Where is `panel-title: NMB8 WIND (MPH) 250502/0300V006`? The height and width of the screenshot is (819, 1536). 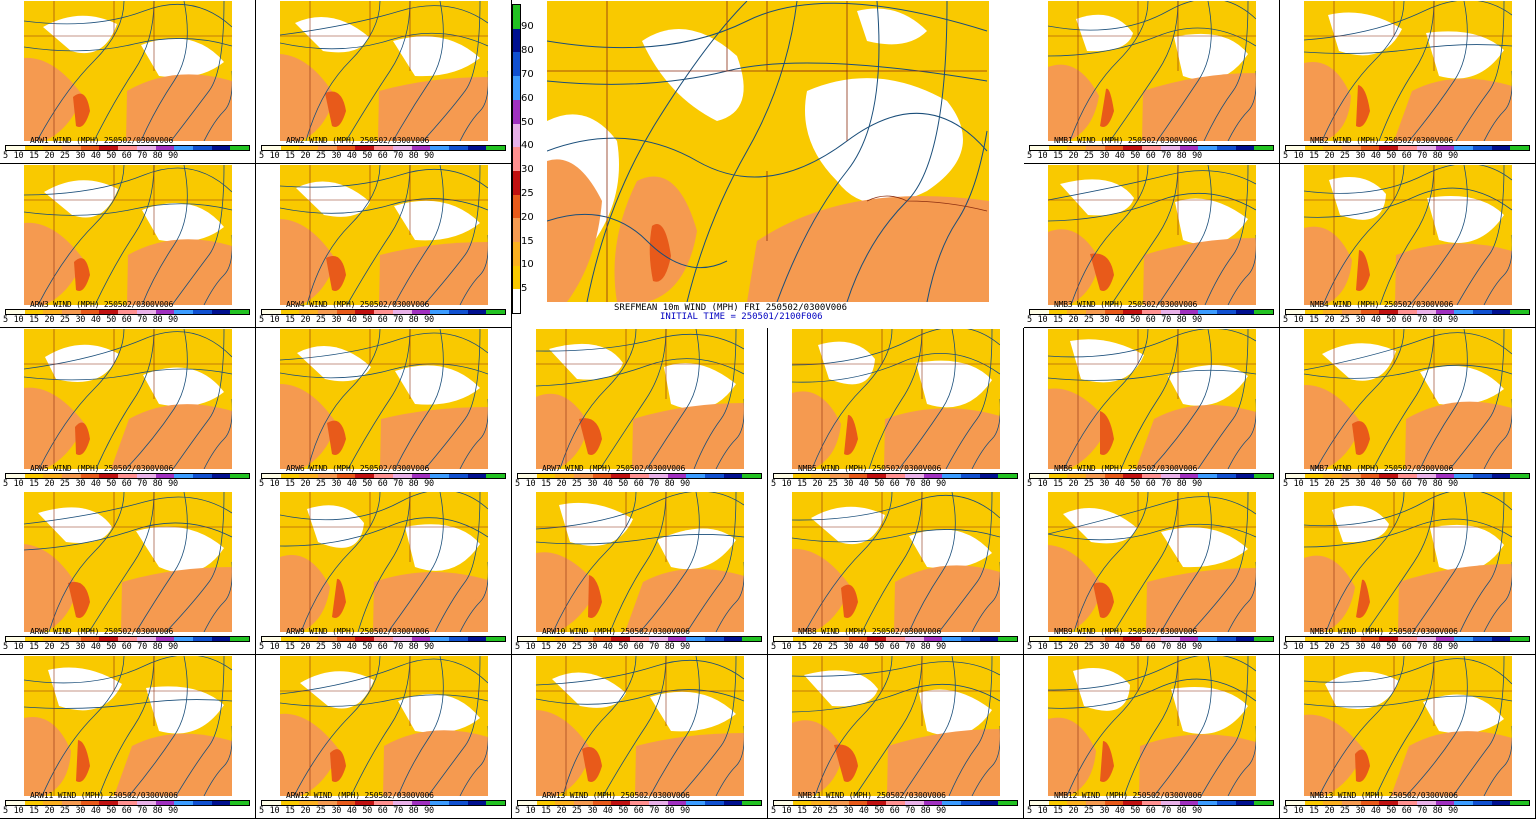 panel-title: NMB8 WIND (MPH) 250502/0300V006 is located at coordinates (870, 631).